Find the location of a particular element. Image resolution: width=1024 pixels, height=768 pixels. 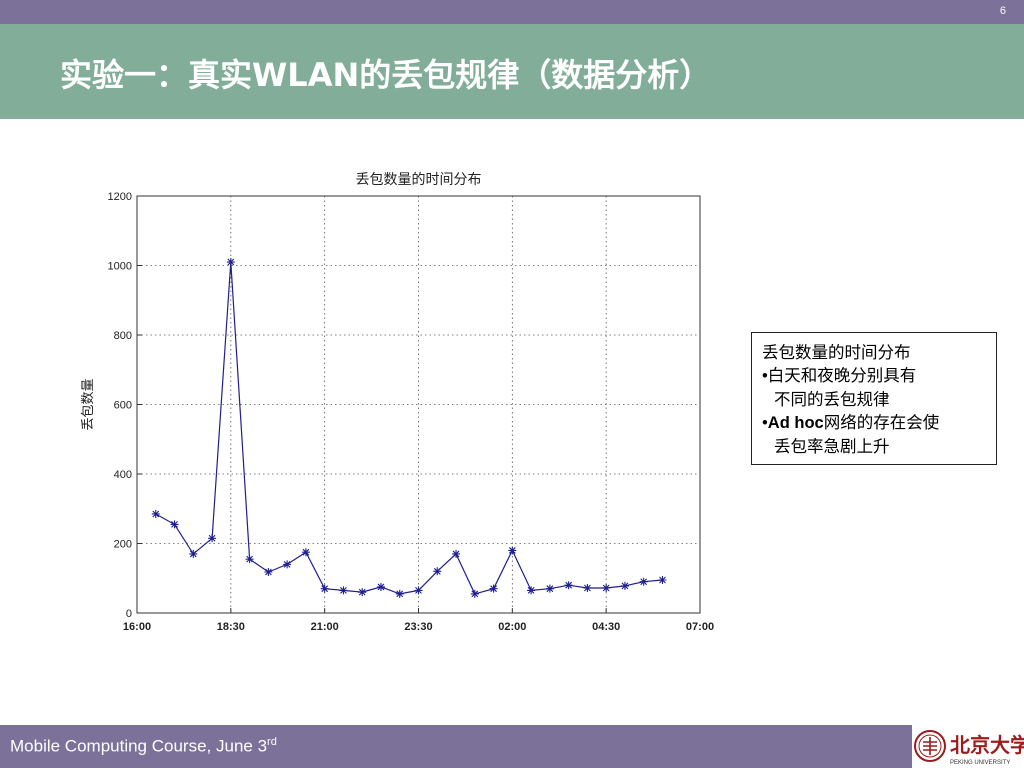

footer-superscript: rd is located at coordinates (272, 742).